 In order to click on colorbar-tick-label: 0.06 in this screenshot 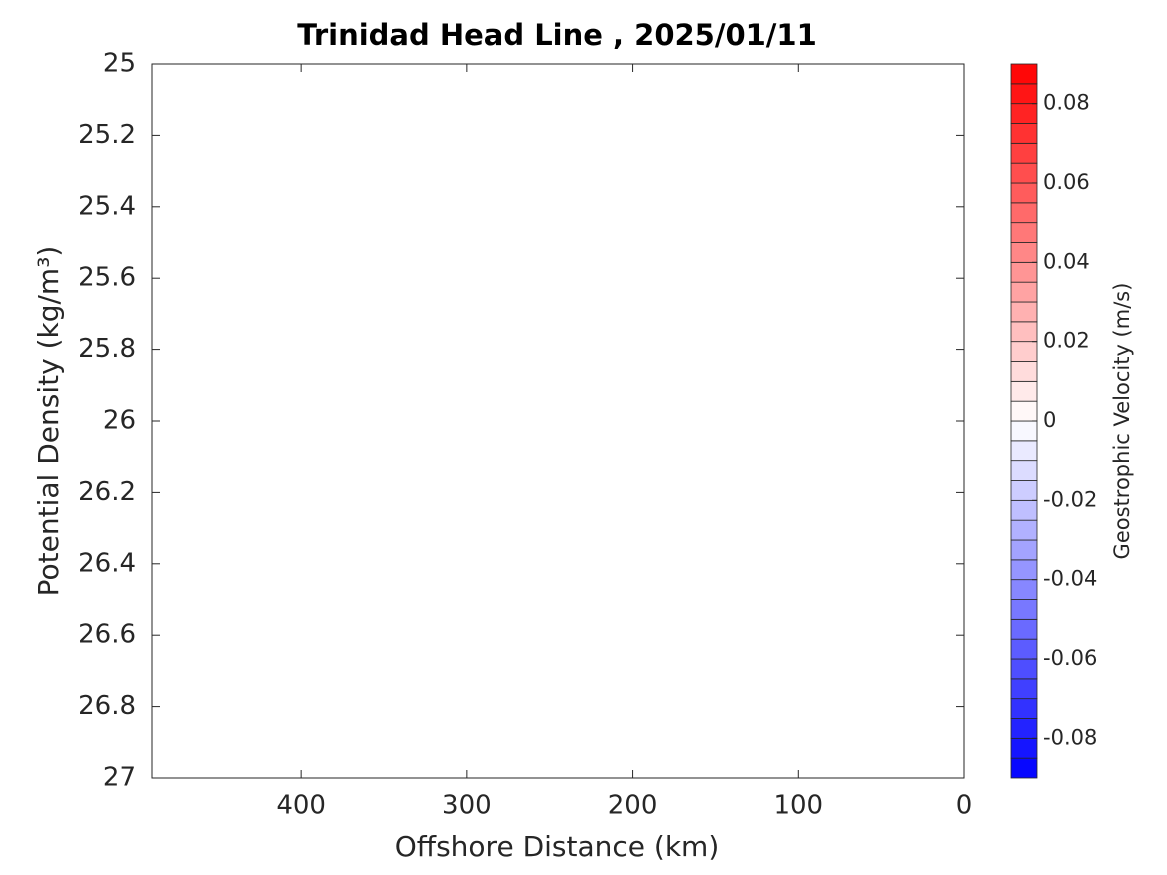, I will do `click(1066, 182)`.